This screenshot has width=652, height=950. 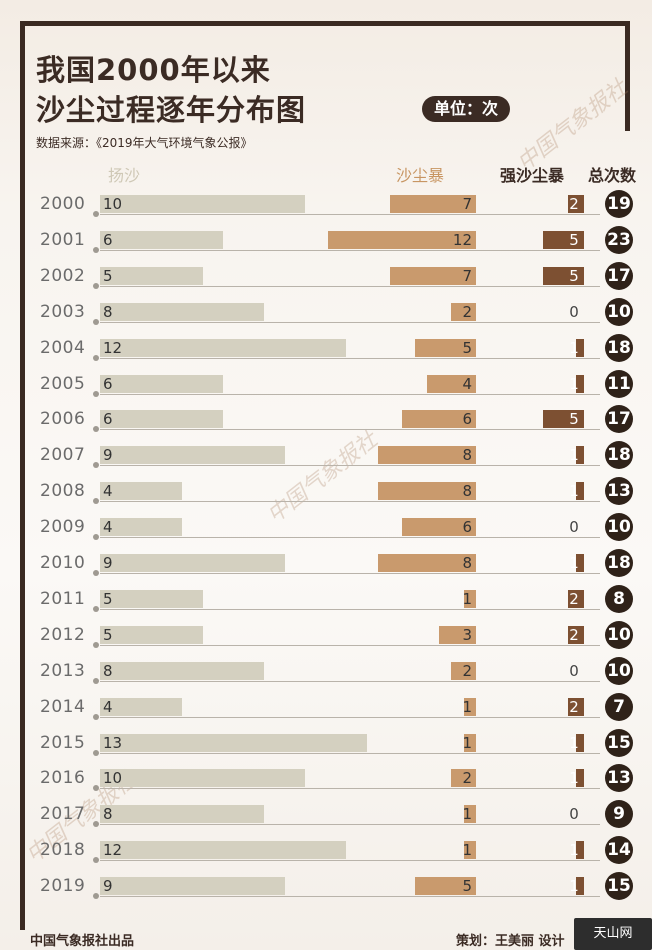 I want to click on year-label: 2010, so click(x=63, y=563).